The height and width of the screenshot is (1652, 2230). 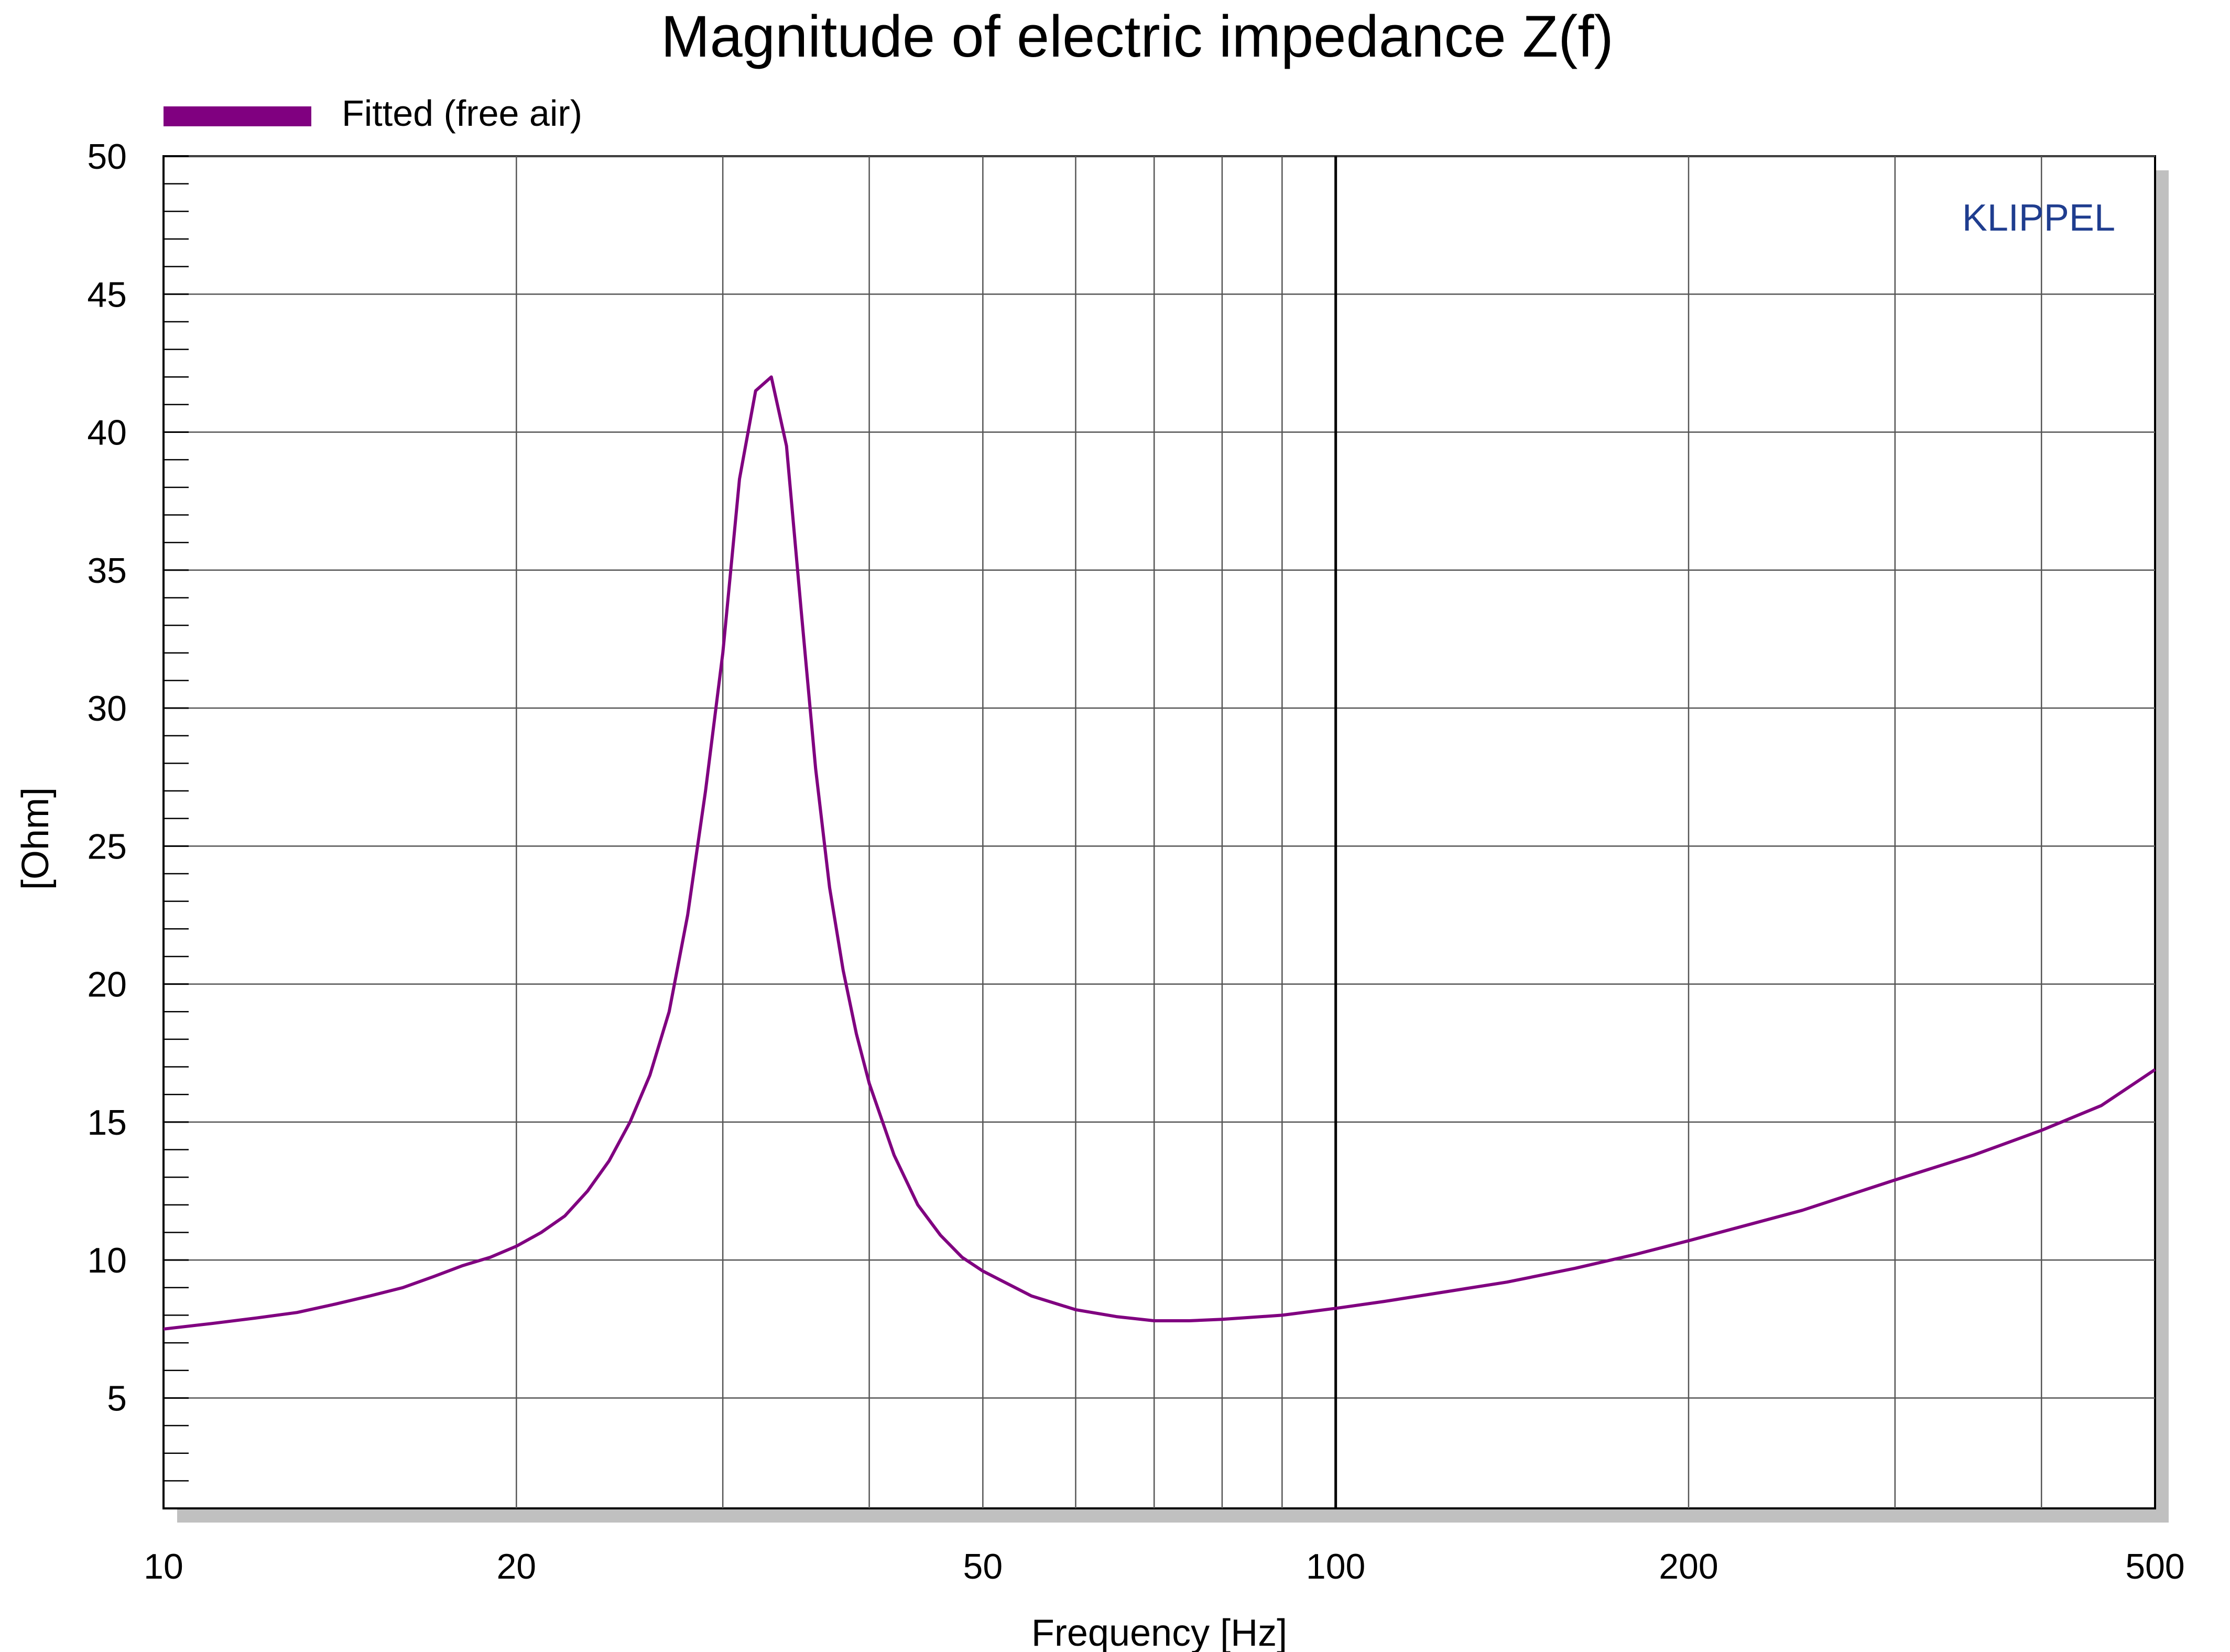 I want to click on y-tick-label: 30, so click(x=107, y=709).